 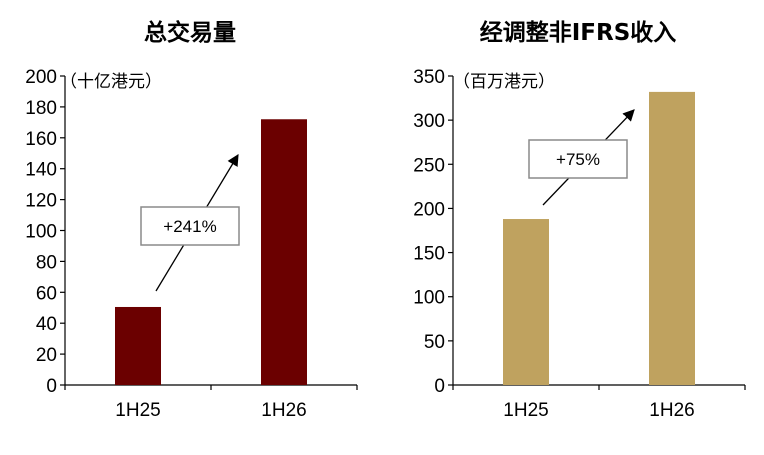 What do you see at coordinates (111, 82) in the screenshot?
I see `left-chart-unit-label: （十亿港元）` at bounding box center [111, 82].